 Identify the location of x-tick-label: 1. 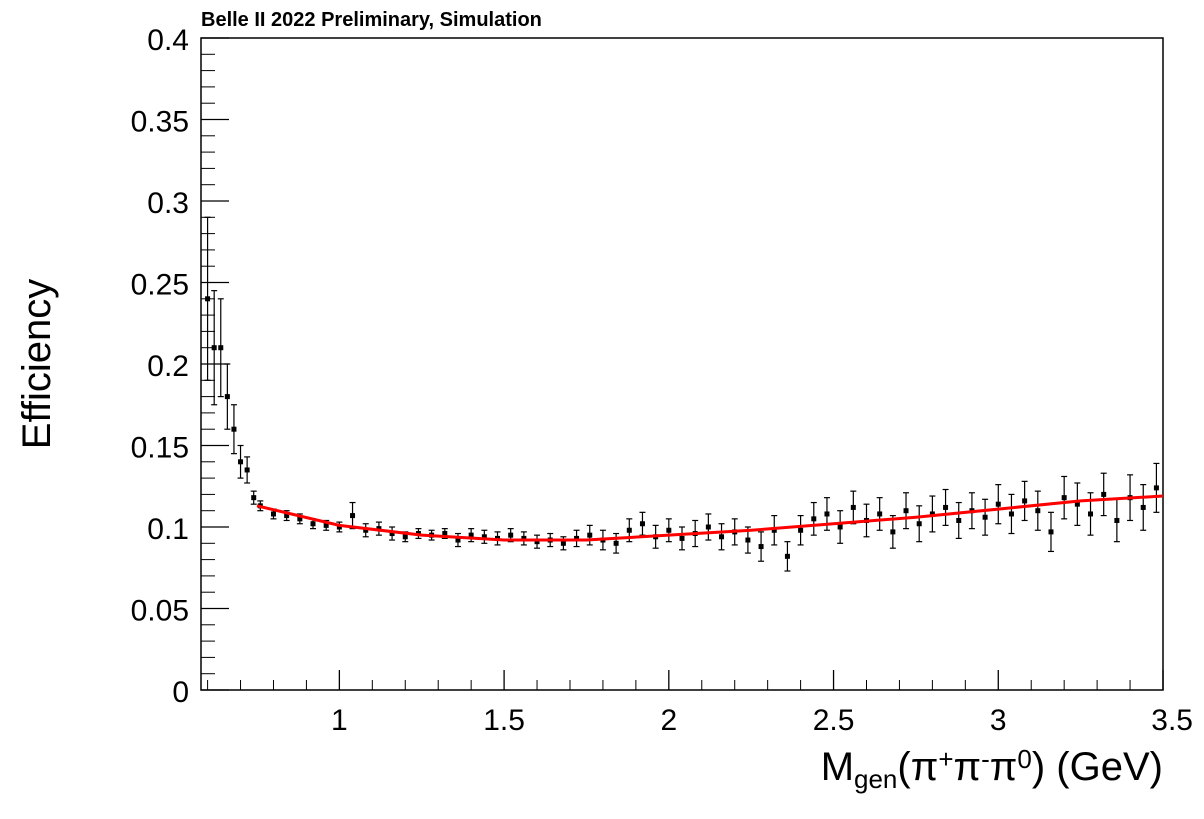
(339, 720).